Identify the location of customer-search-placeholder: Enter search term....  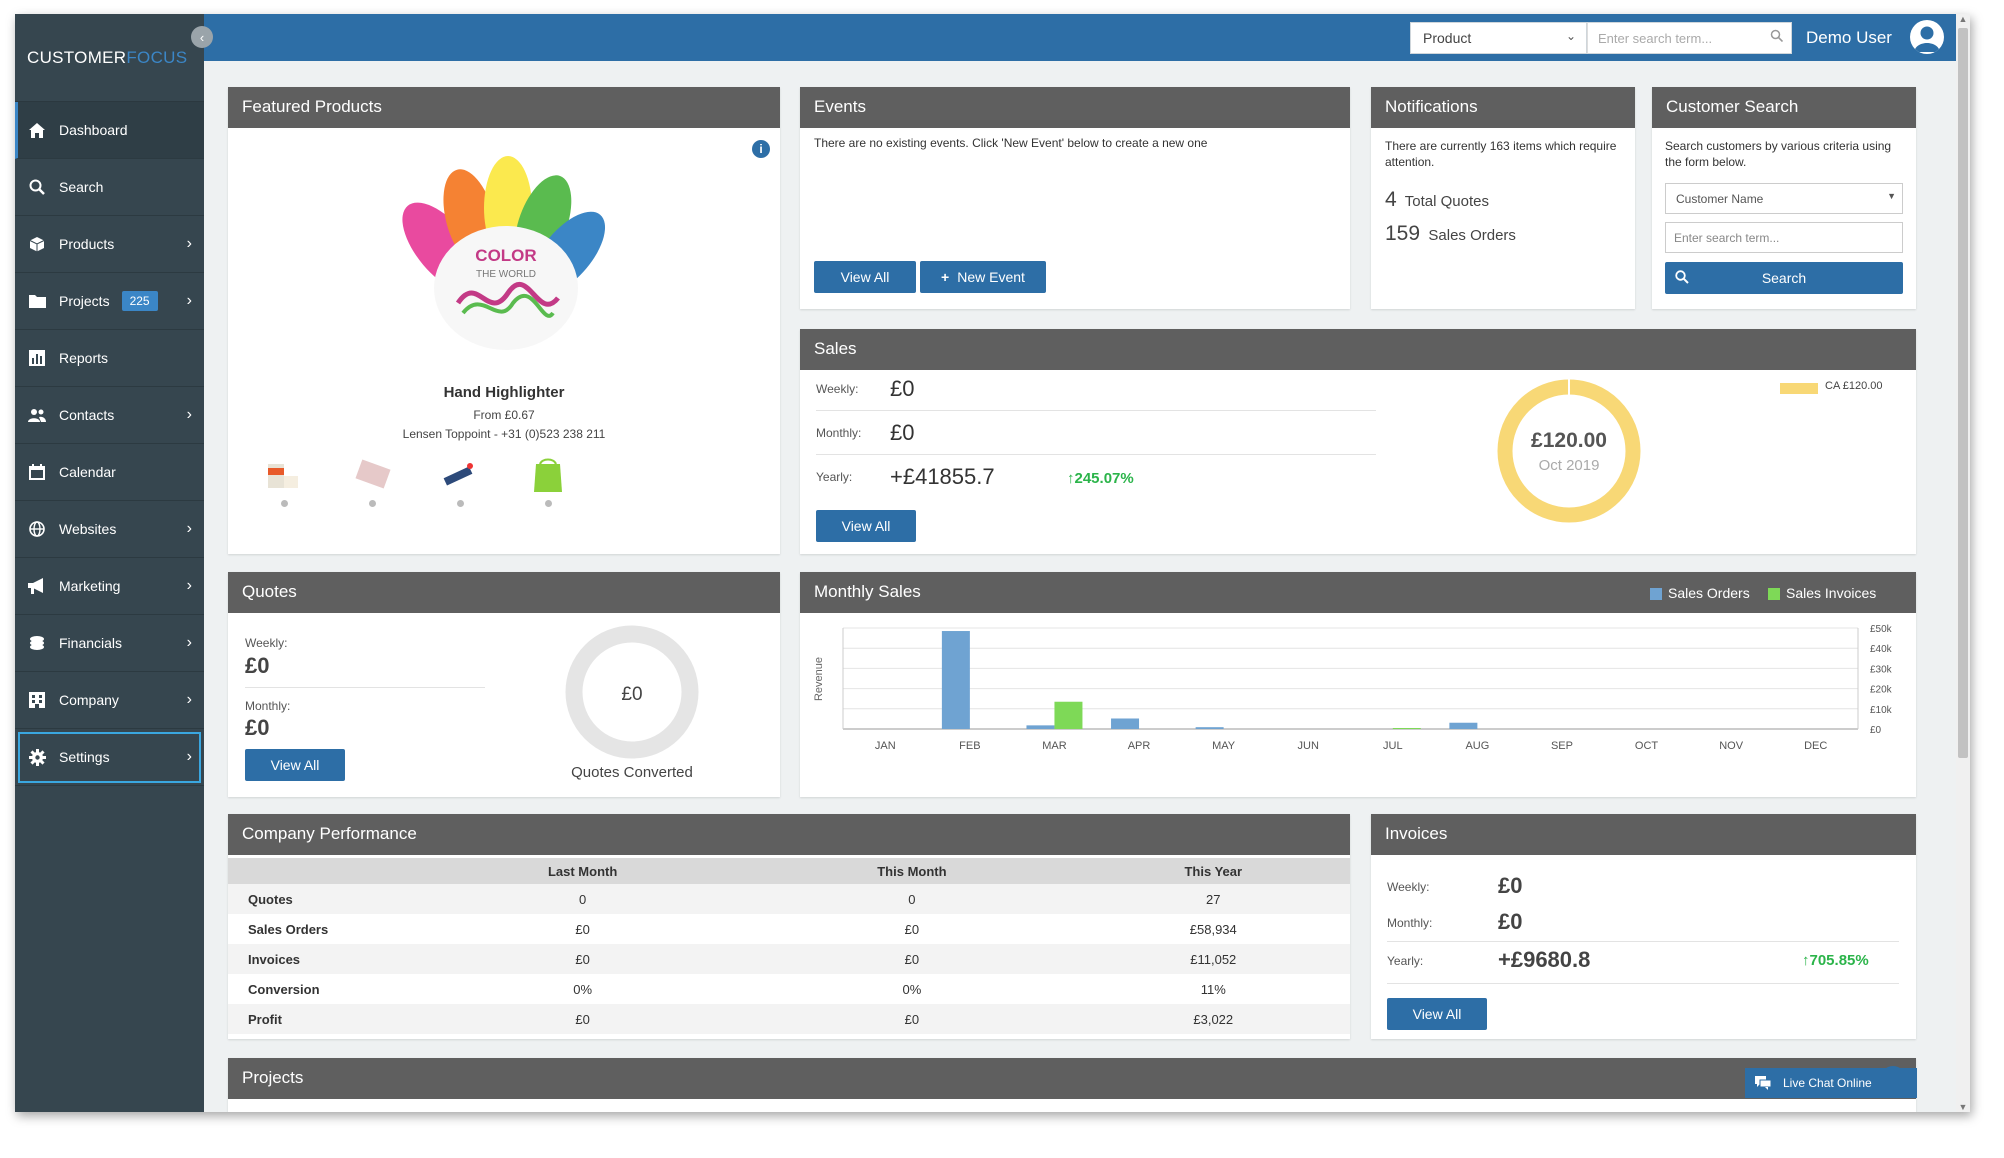
(1727, 238).